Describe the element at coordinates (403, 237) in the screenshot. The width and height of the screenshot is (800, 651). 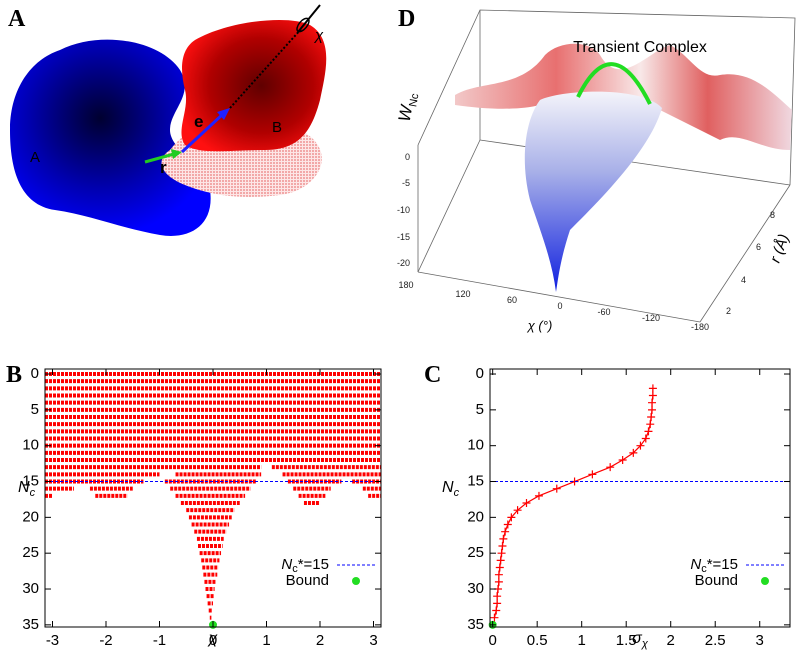
I see `z-tick-label: -15` at that location.